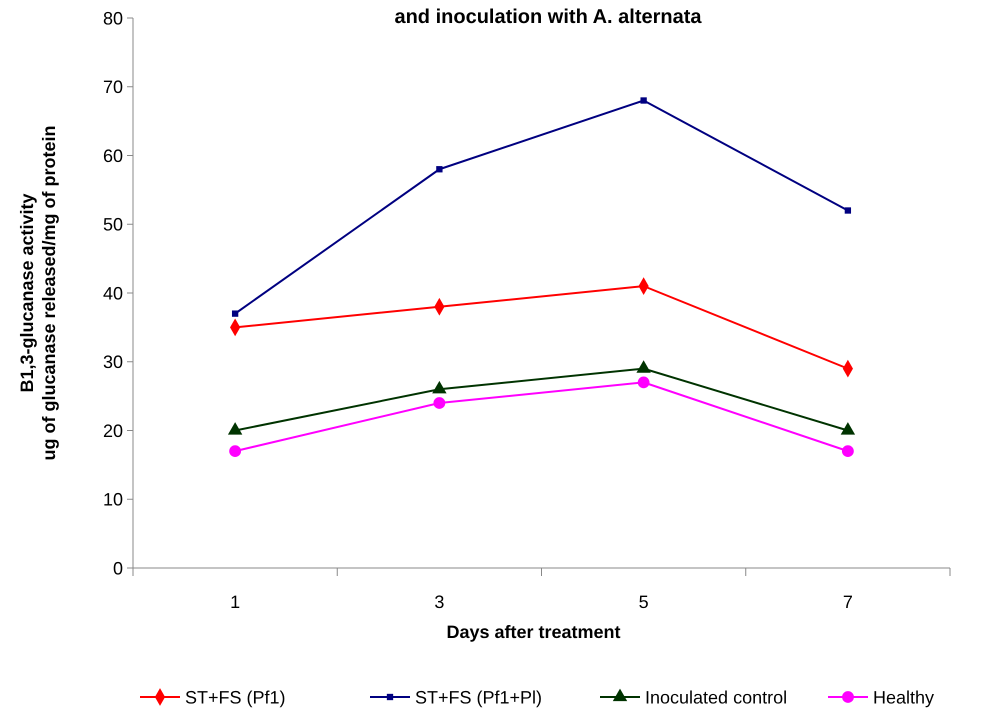 The width and height of the screenshot is (992, 716). I want to click on y-axis-title: B1,3-glucanase activity ug of glucanase released/mg of protein, so click(38, 293).